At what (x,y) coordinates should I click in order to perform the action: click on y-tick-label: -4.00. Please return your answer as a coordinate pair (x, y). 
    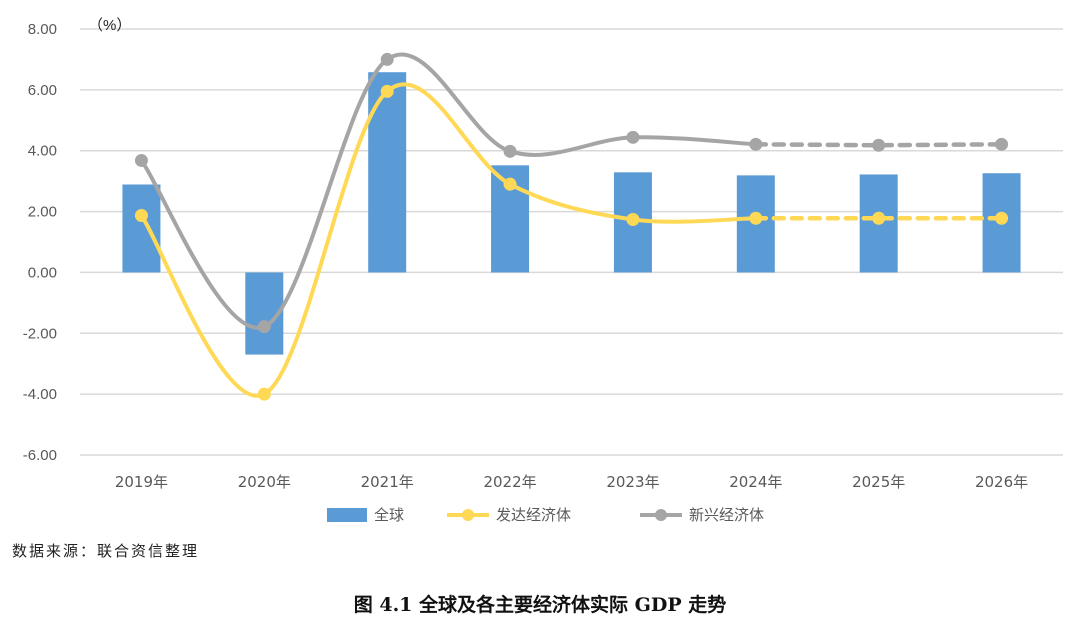
    Looking at the image, I should click on (40, 394).